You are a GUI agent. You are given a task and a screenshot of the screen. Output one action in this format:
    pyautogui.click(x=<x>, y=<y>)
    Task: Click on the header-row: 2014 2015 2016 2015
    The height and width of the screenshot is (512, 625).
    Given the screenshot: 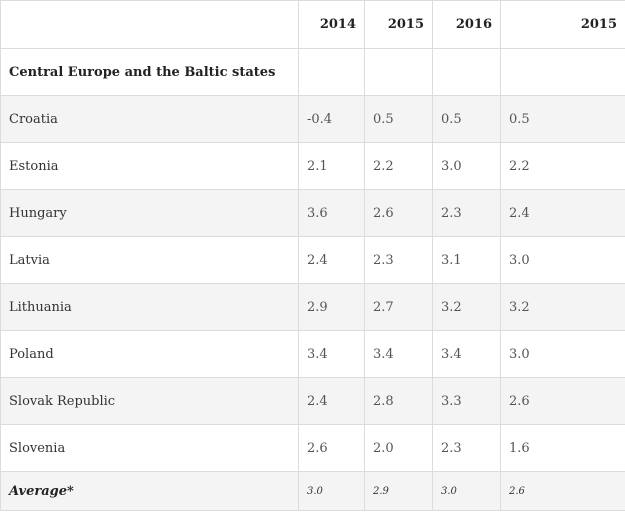 What is the action you would take?
    pyautogui.click(x=312, y=24)
    